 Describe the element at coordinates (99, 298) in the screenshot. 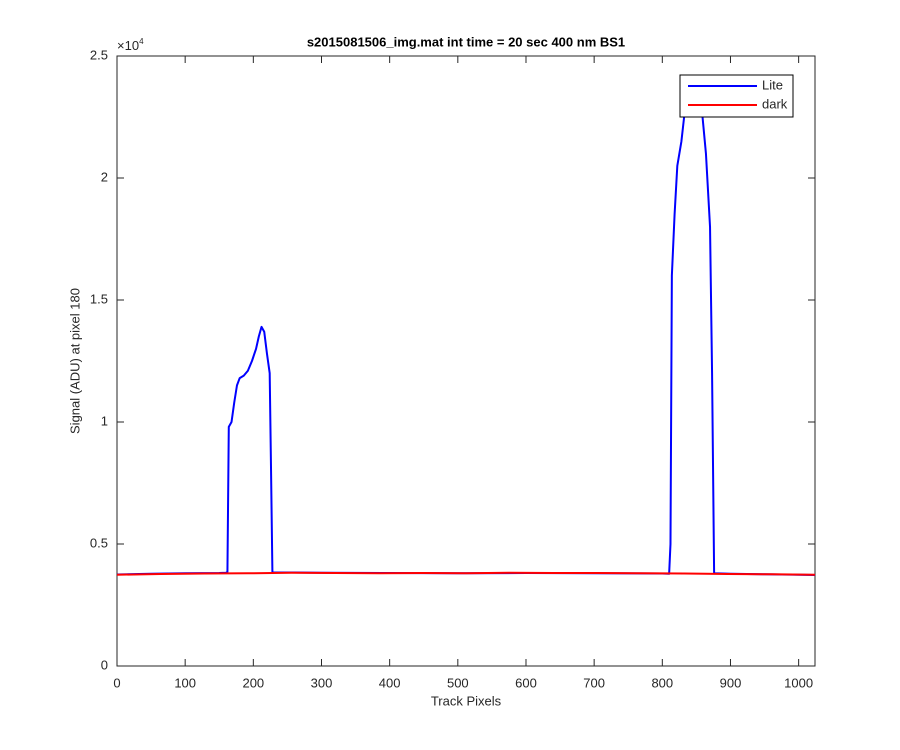

I see `y-tick-label: 1.5` at that location.